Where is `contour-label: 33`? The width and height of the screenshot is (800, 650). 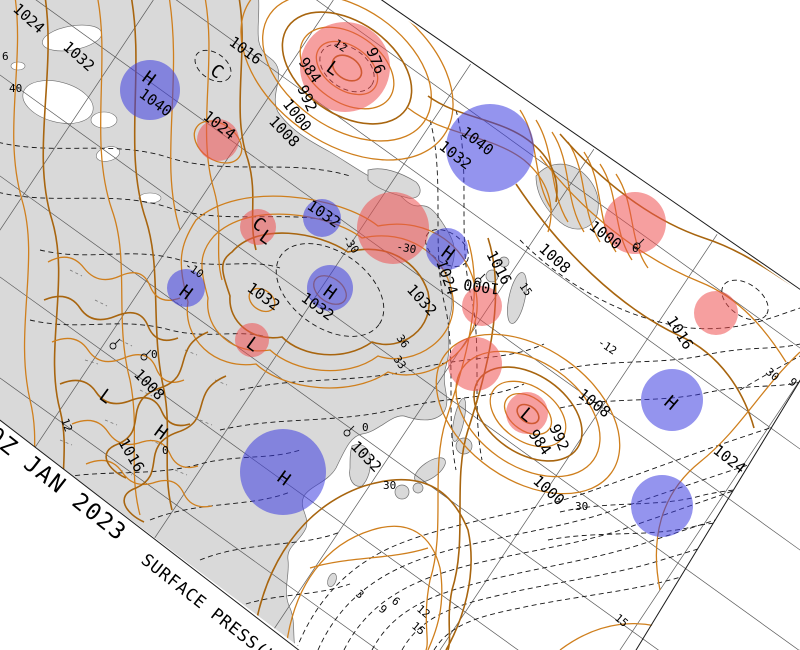
contour-label: 33 is located at coordinates (400, 362).